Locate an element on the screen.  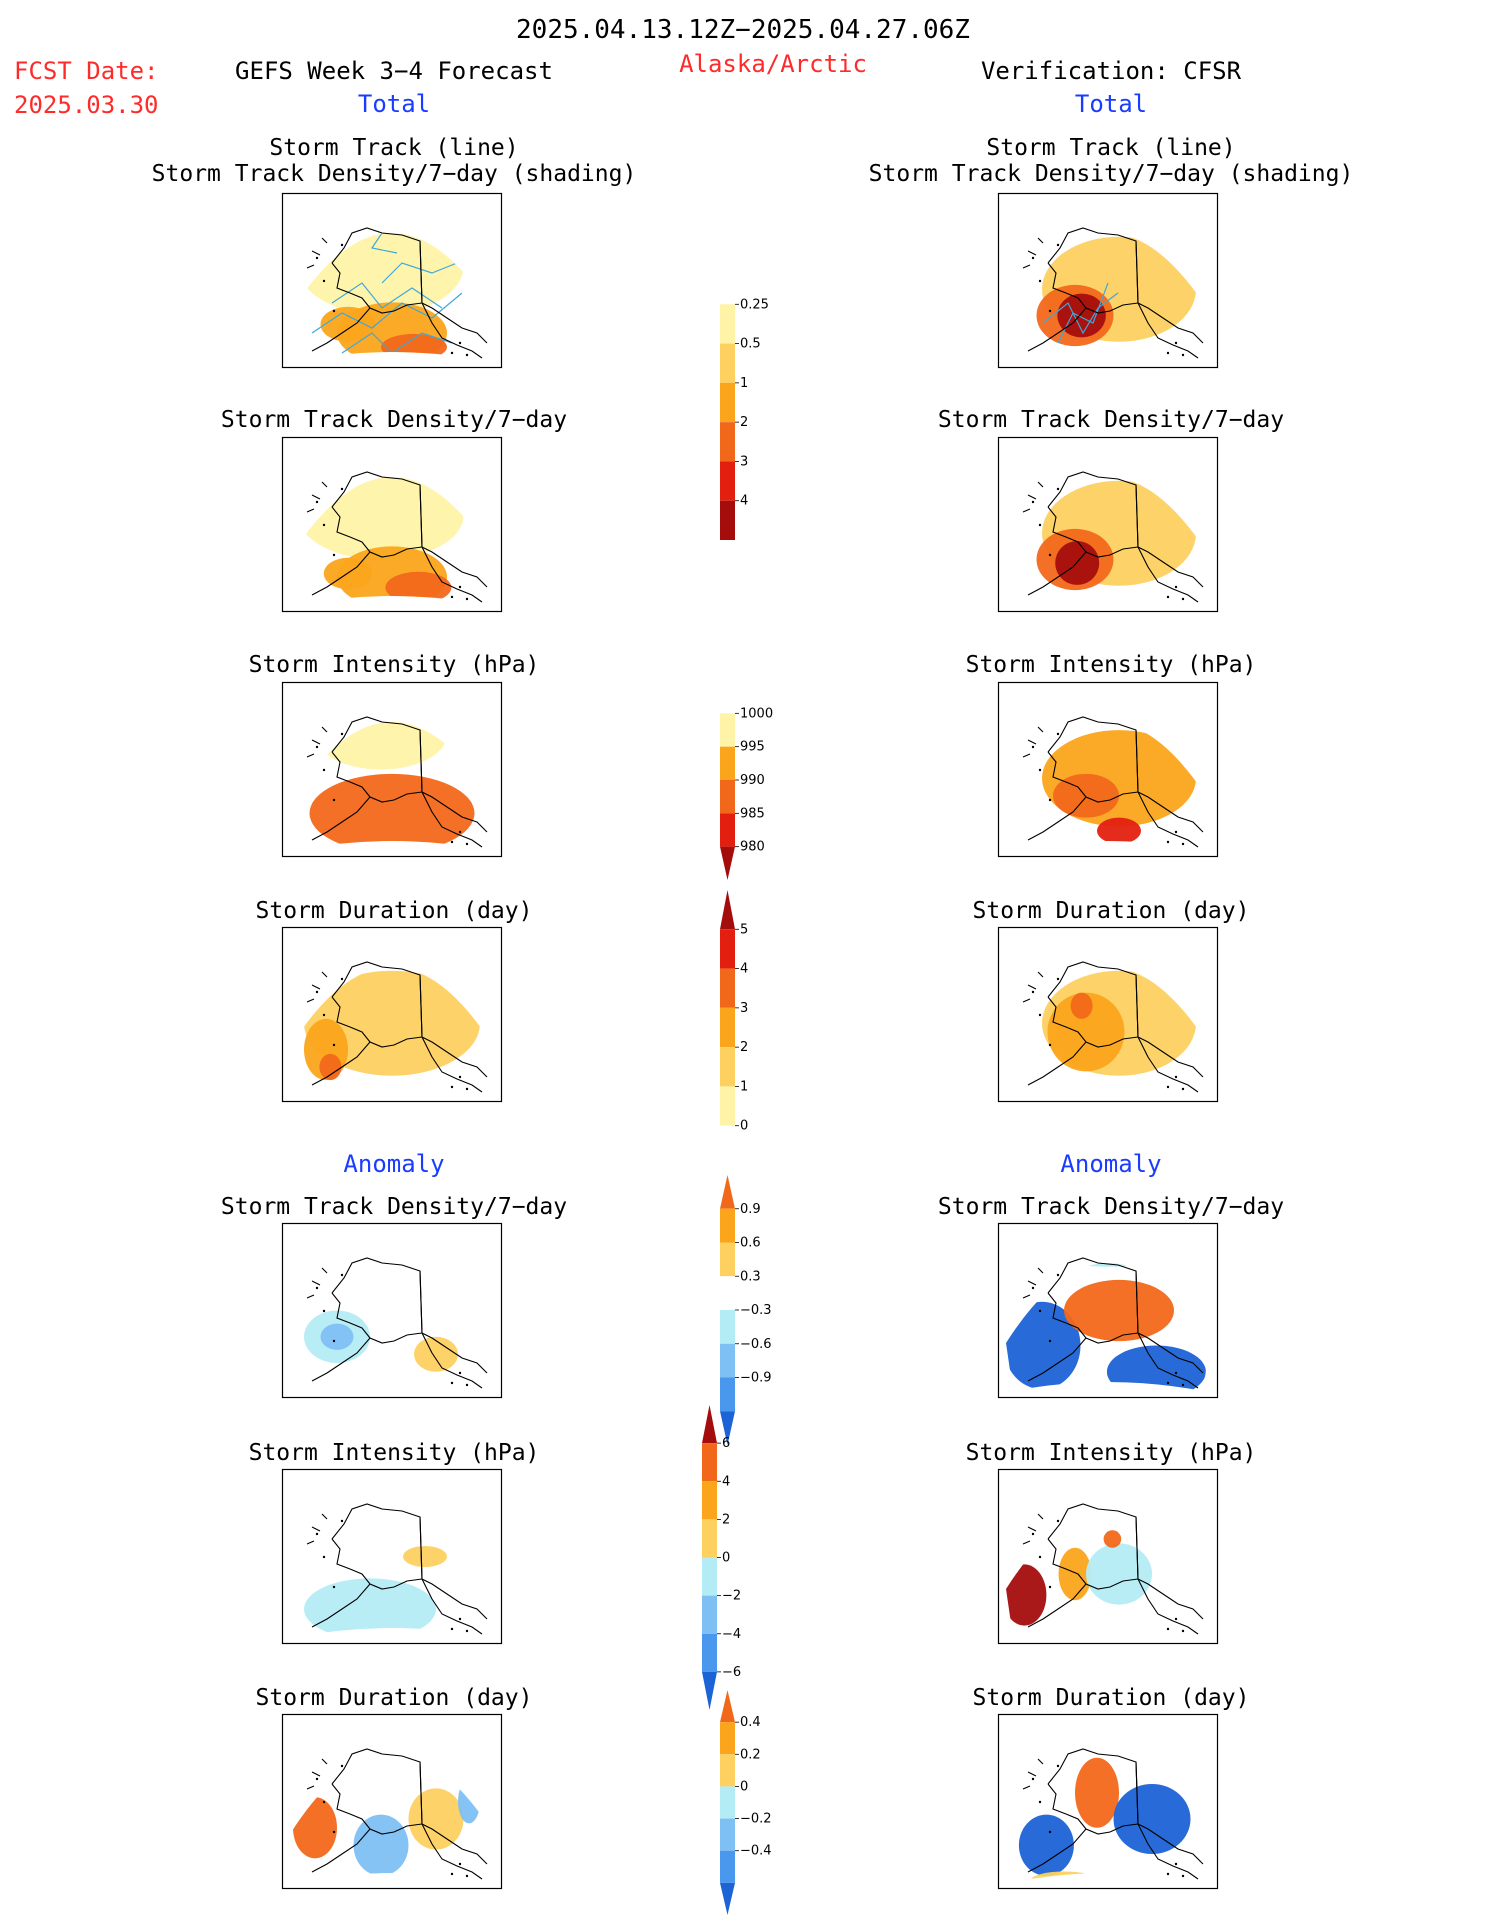
gefs-total-duration is located at coordinates (392, 1014).